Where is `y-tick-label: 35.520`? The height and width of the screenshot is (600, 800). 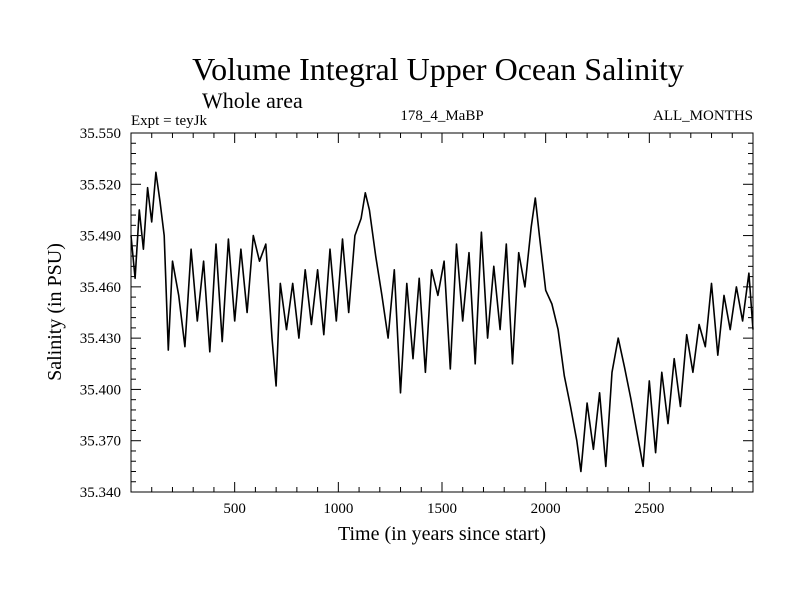
y-tick-label: 35.520 is located at coordinates (100, 185).